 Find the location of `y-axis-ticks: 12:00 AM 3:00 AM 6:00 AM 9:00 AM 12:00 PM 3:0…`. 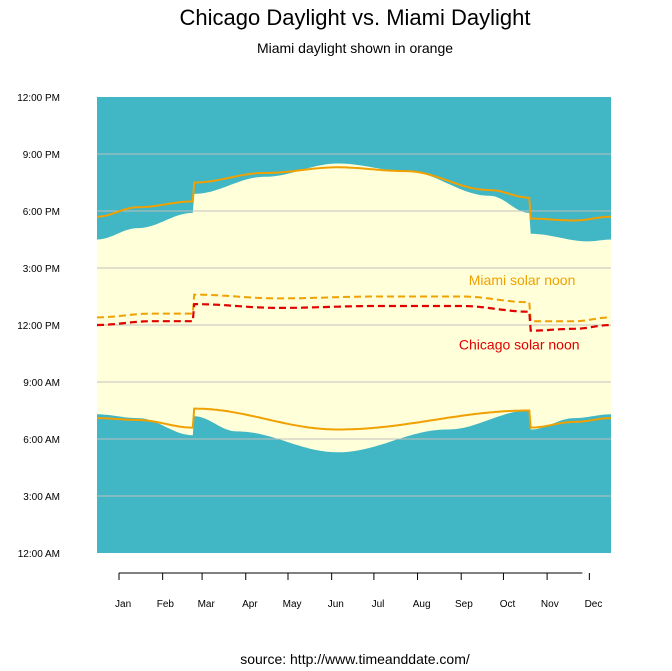

y-axis-ticks: 12:00 AM 3:00 AM 6:00 AM 9:00 AM 12:00 PM 3:0… is located at coordinates (38, 326).